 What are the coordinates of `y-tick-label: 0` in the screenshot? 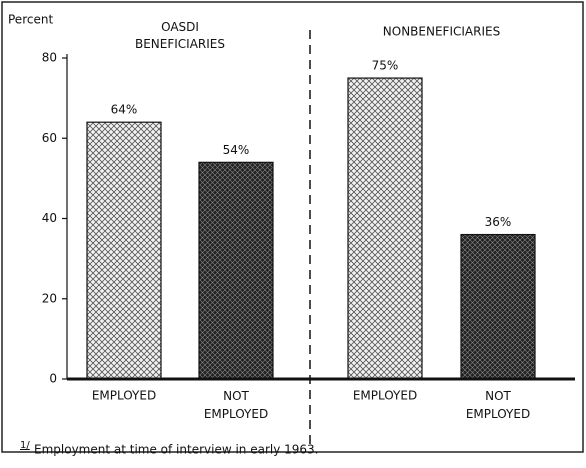 It's located at (53, 379).